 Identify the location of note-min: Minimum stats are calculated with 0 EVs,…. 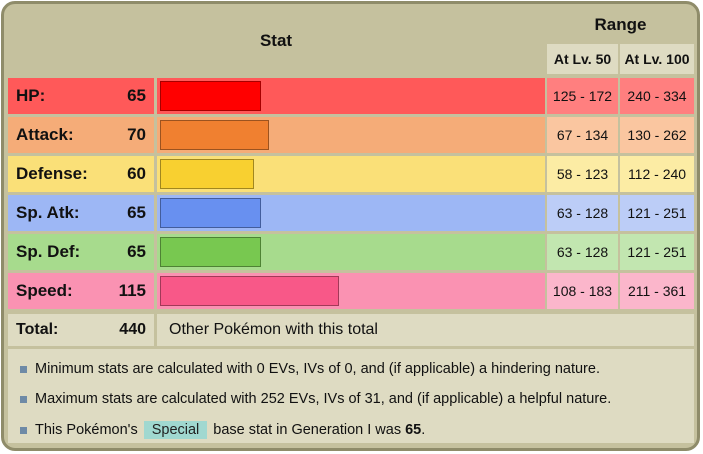
(310, 369).